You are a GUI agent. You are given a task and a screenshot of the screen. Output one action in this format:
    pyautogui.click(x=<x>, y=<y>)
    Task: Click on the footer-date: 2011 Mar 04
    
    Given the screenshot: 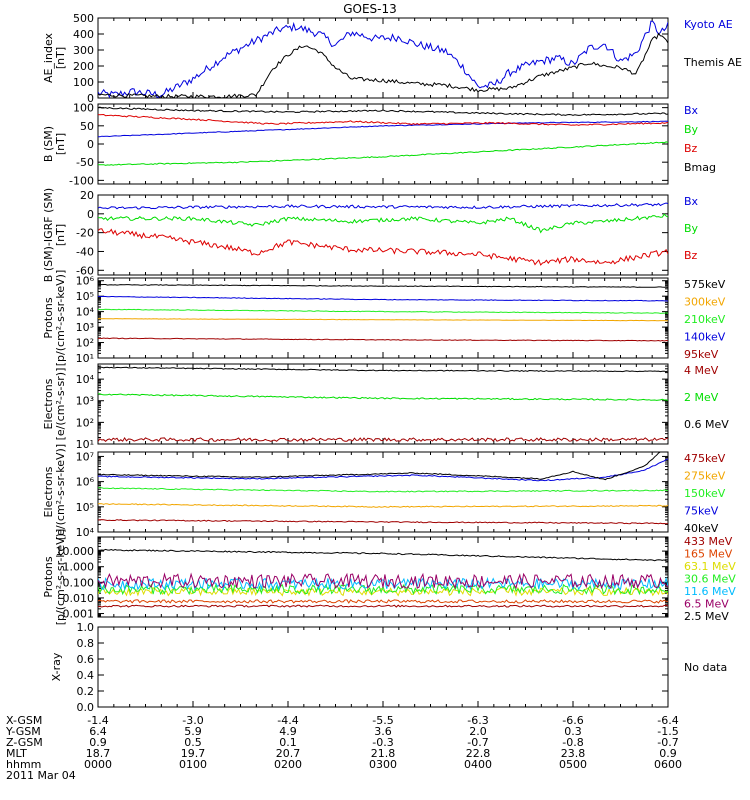 What is the action you would take?
    pyautogui.click(x=41, y=775)
    